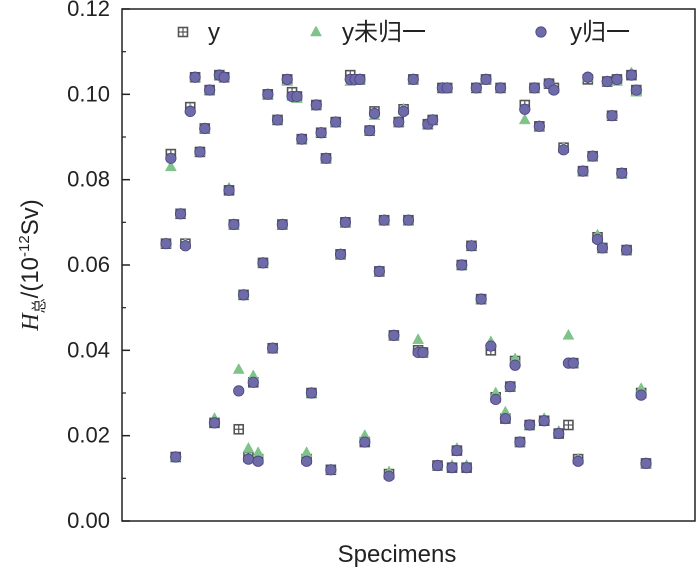  Describe the element at coordinates (24, 246) in the screenshot. I see `y-axis-unit-exponent: -12` at that location.